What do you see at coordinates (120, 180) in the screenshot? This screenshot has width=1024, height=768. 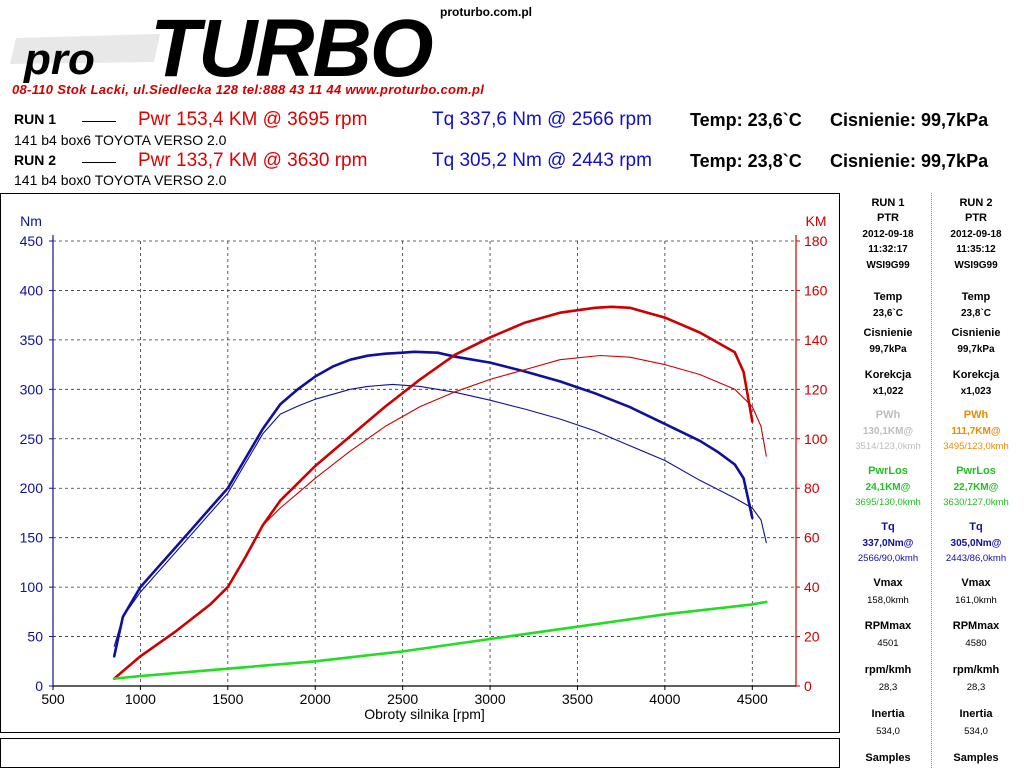 I see `run2-description: 141 b4 box0 TOYOTA VERSO 2.0` at bounding box center [120, 180].